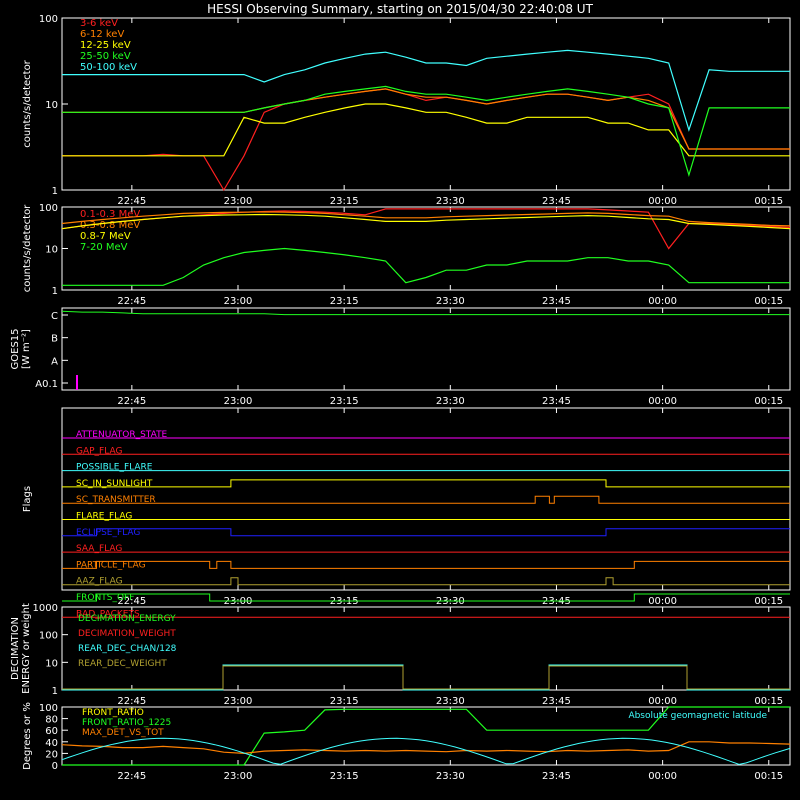 This screenshot has height=800, width=800. I want to click on y-tick-label: 40, so click(51, 743).